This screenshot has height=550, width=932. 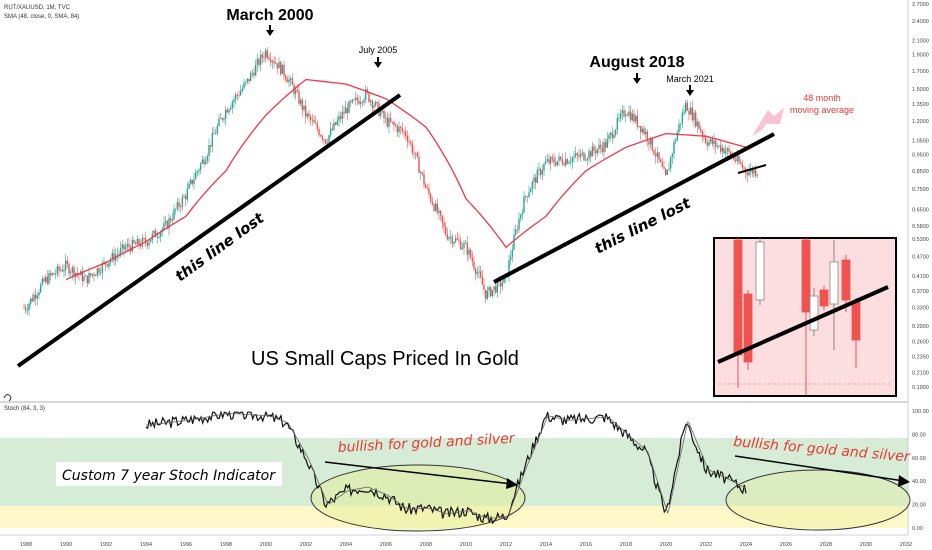 I want to click on price-tick-label: 0.4100, so click(x=920, y=277).